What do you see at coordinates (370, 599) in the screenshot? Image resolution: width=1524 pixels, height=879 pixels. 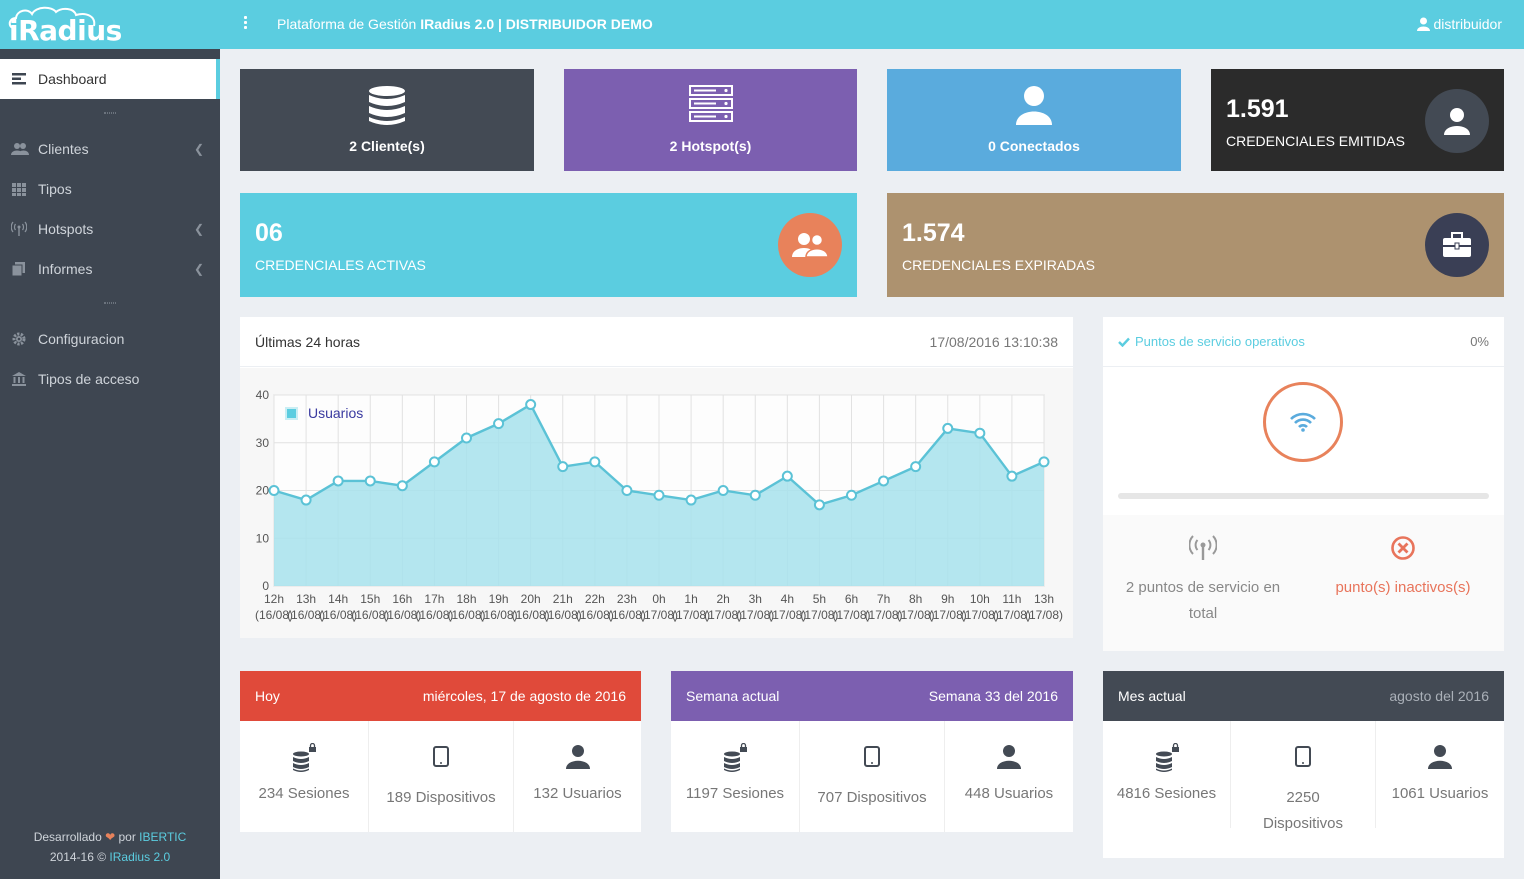 I see `x-tick-label: 15h` at bounding box center [370, 599].